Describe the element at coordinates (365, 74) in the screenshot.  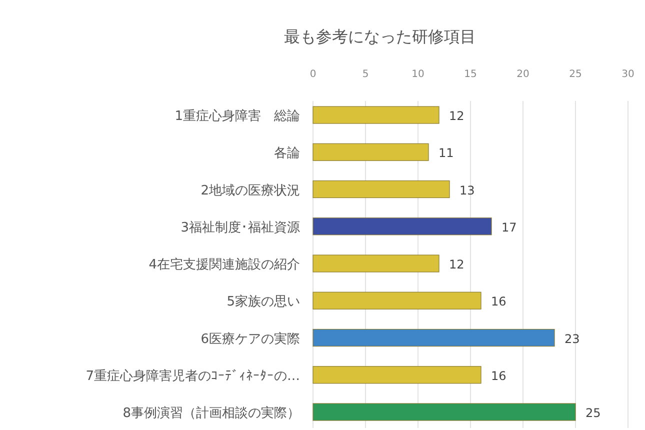
I see `x-tick-label: 5` at that location.